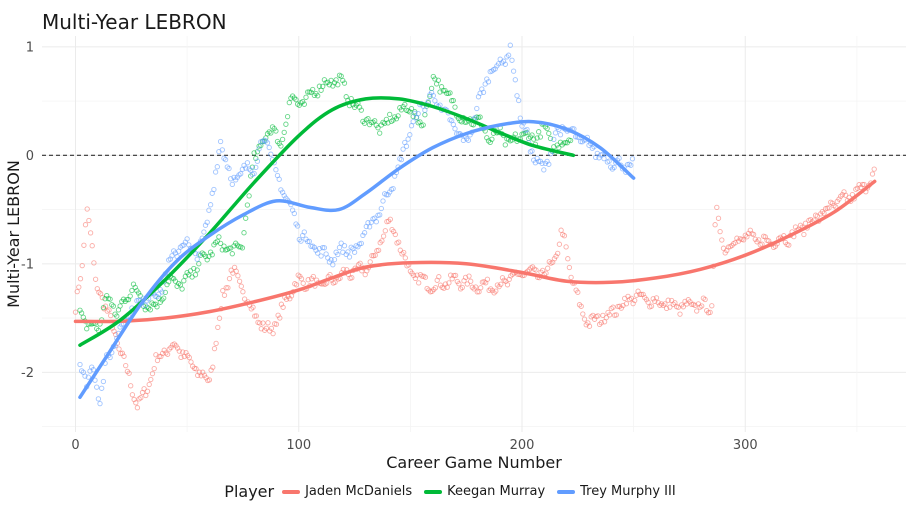  I want to click on legend-label: Keegan Murray, so click(496, 491).